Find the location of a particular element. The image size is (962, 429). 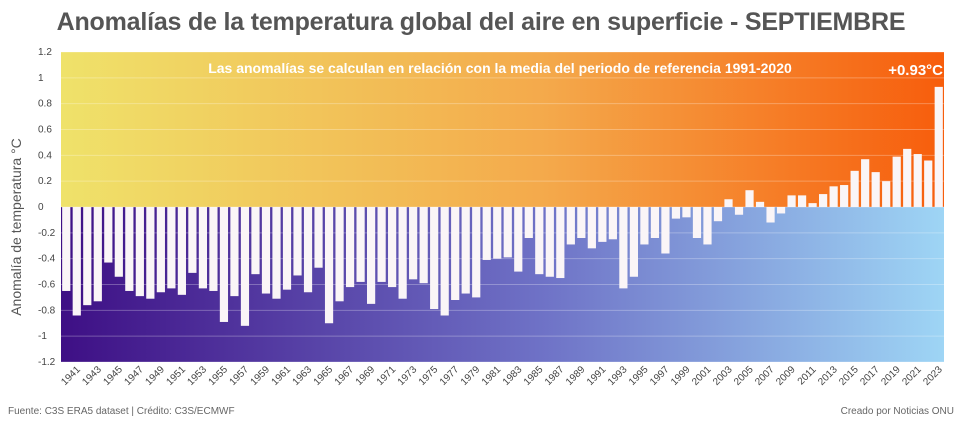

bar-1982 is located at coordinates (507, 232).